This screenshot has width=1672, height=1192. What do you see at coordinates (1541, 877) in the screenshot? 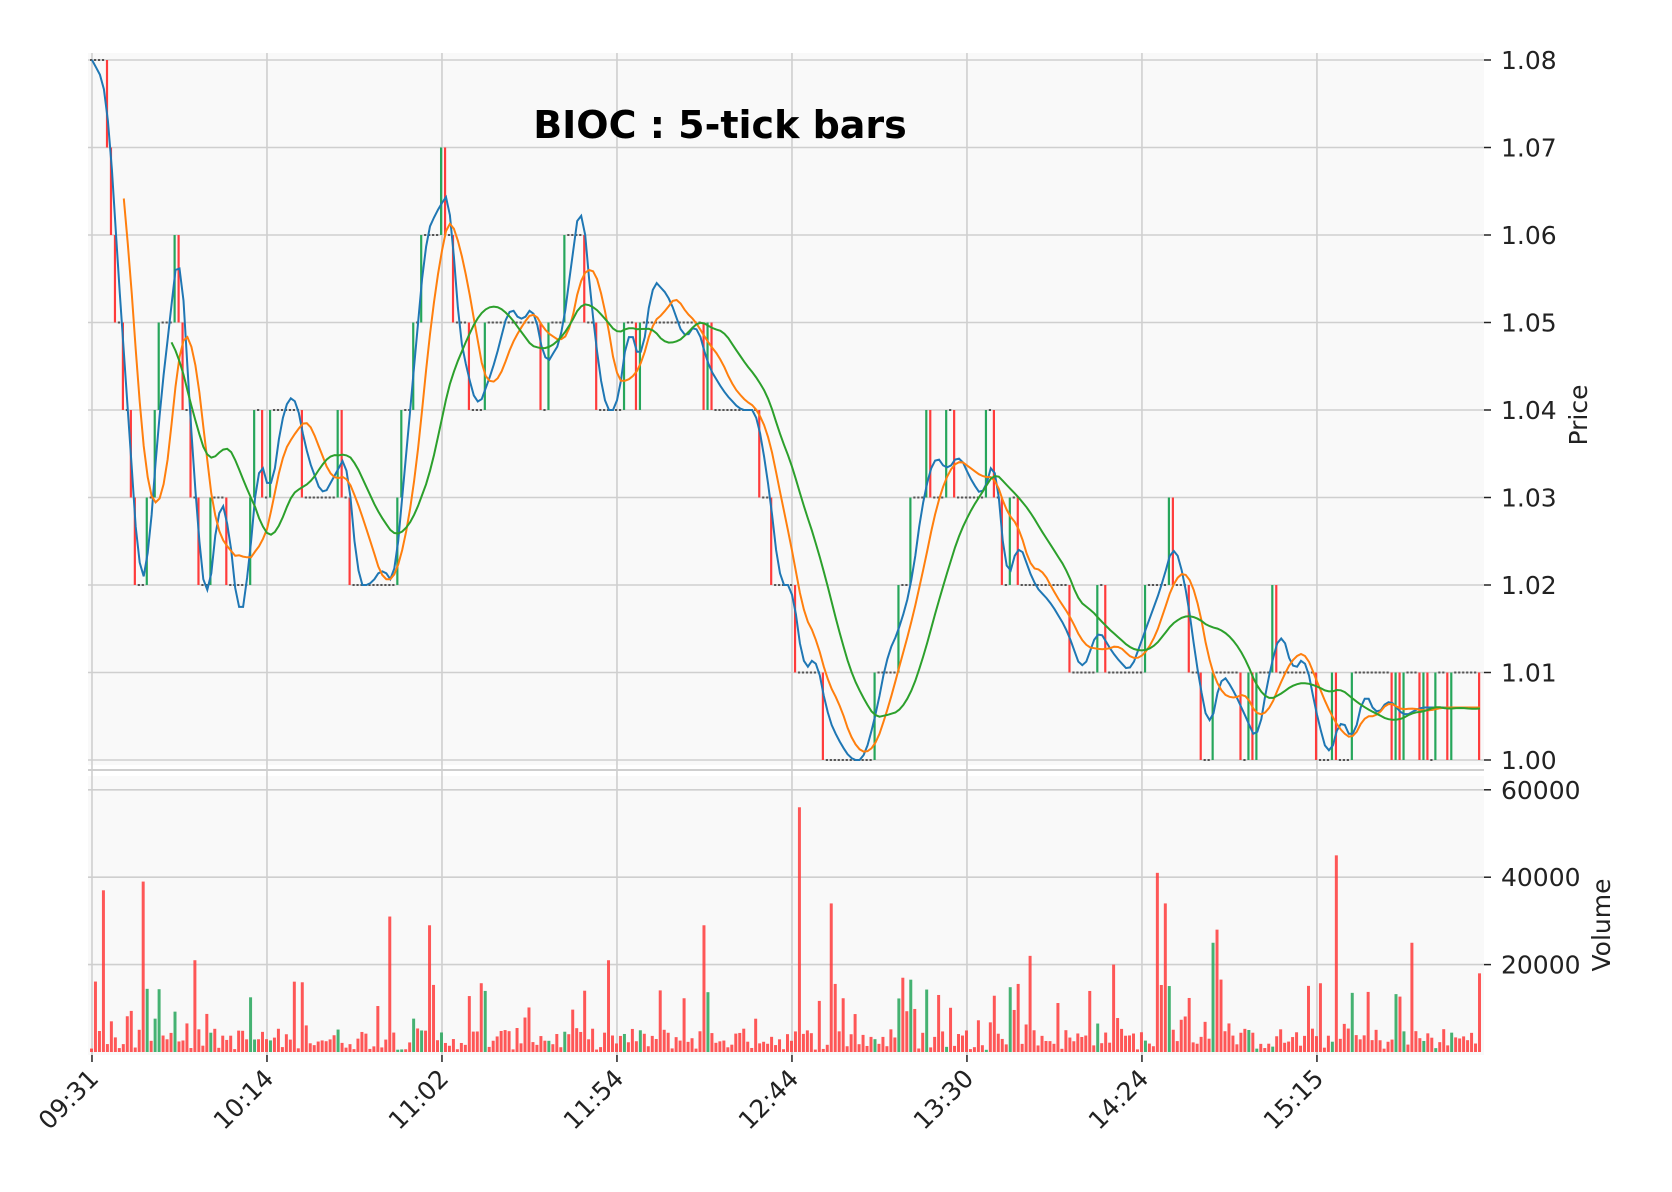
I see `volume-tick-label: 40000` at bounding box center [1541, 877].